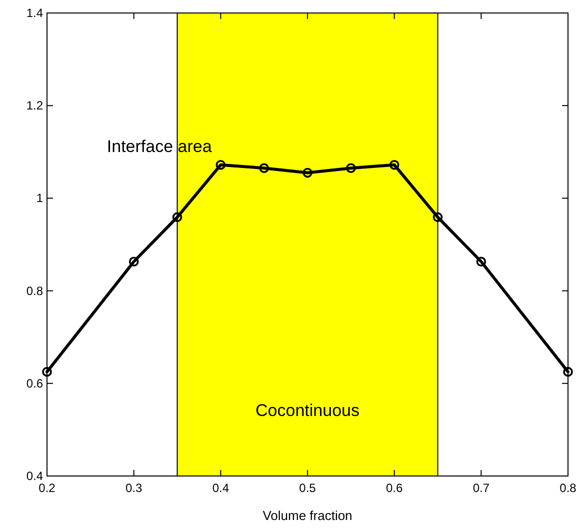  I want to click on x-tick-label: 0.6, so click(394, 488).